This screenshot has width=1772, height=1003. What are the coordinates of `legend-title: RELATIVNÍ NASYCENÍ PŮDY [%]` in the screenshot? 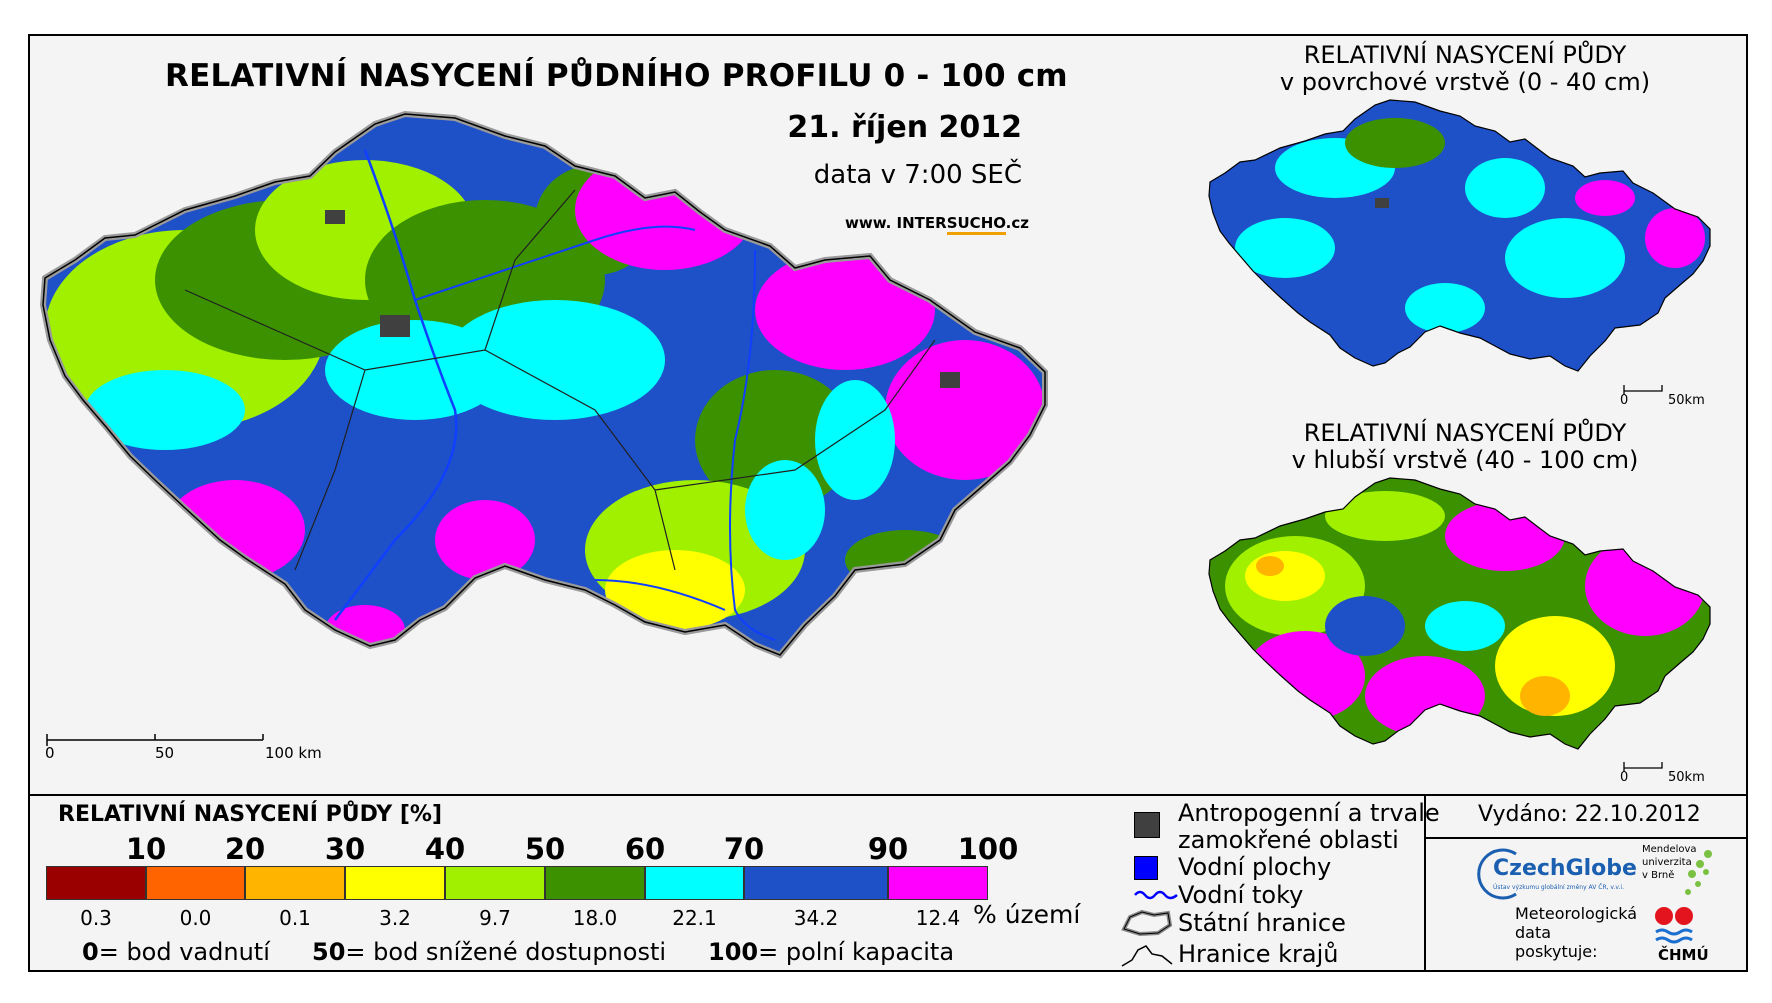 It's located at (250, 814).